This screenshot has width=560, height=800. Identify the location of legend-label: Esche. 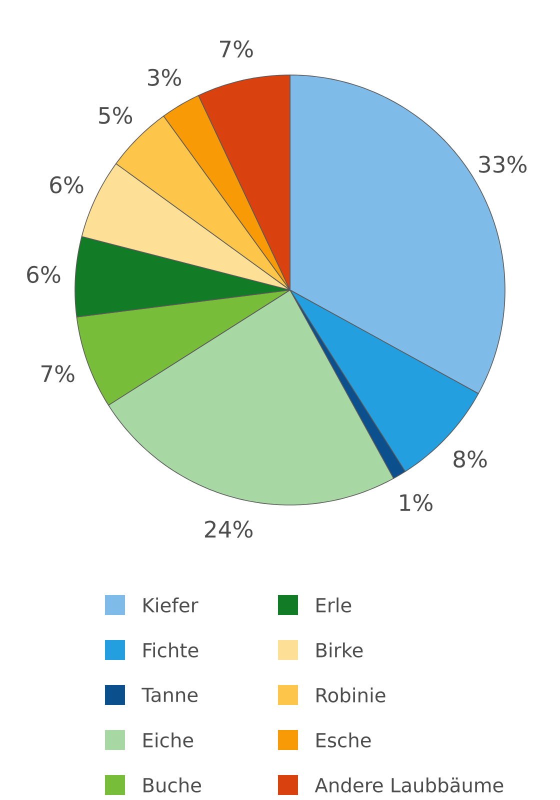
(343, 740).